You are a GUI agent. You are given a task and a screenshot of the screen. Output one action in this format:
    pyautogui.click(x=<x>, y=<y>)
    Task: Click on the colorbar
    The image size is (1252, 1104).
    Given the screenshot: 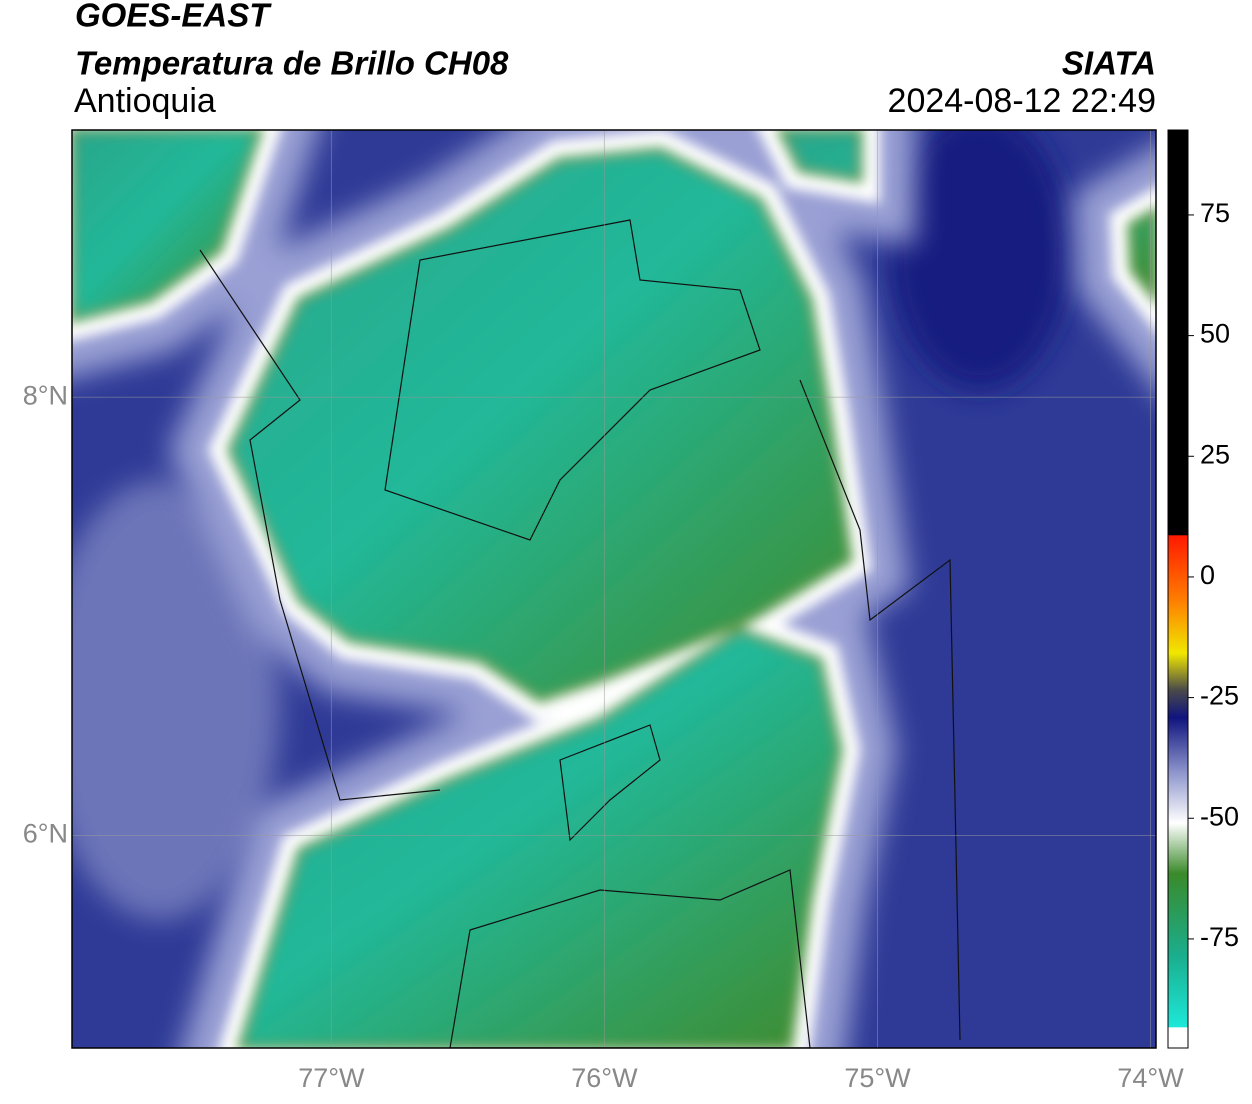 What is the action you would take?
    pyautogui.click(x=1178, y=589)
    